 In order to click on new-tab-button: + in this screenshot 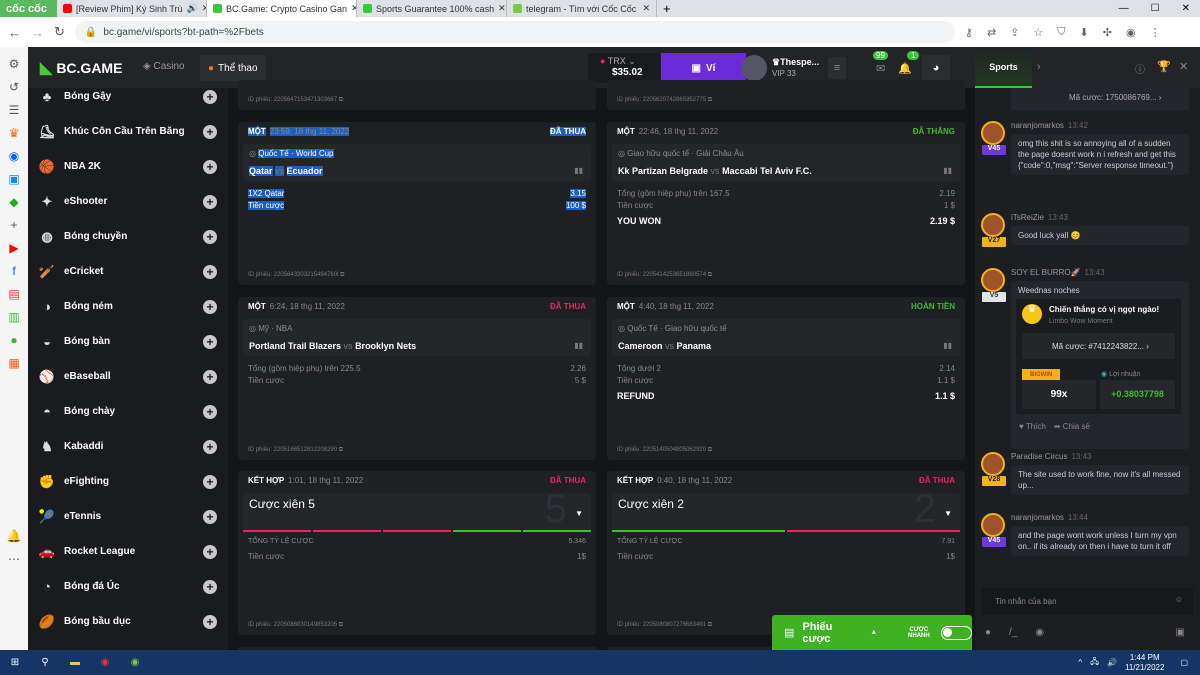, I will do `click(667, 8)`.